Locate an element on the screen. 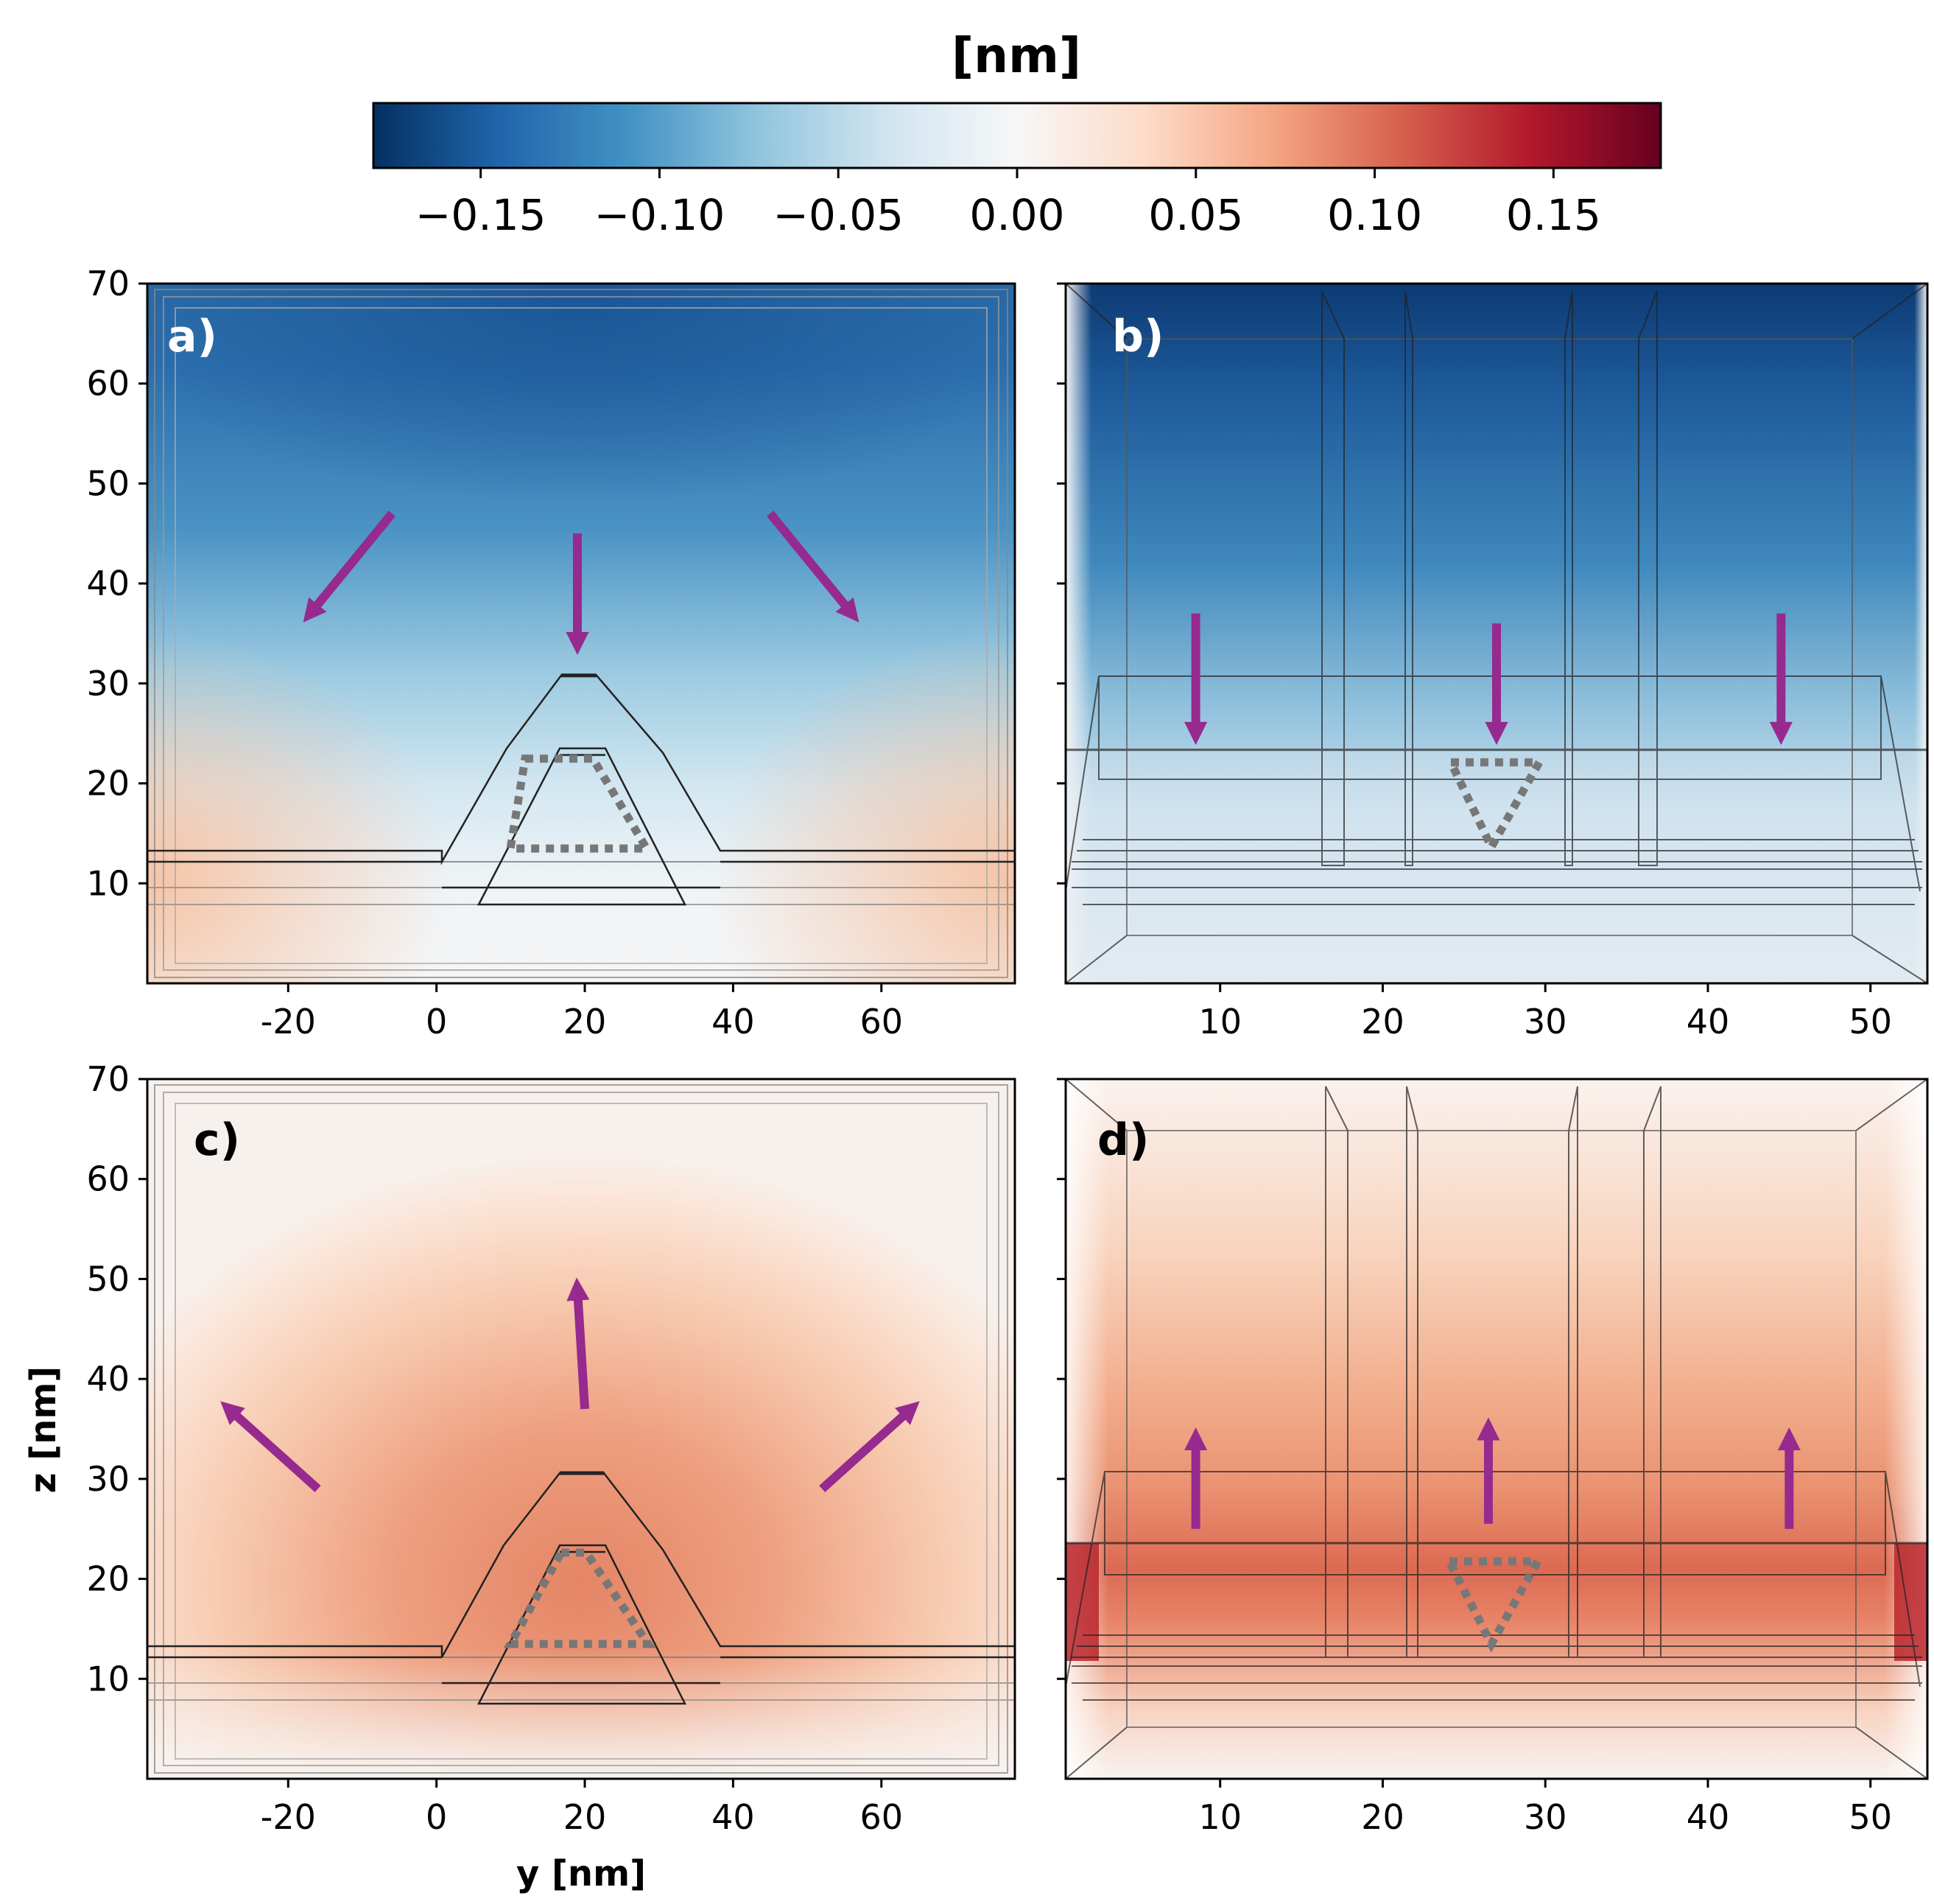 Image resolution: width=1934 pixels, height=1904 pixels. colorbar-ticks: −0.15 −0.10 −0.05 0.00 0.05 0.10 0.15 is located at coordinates (1008, 204).